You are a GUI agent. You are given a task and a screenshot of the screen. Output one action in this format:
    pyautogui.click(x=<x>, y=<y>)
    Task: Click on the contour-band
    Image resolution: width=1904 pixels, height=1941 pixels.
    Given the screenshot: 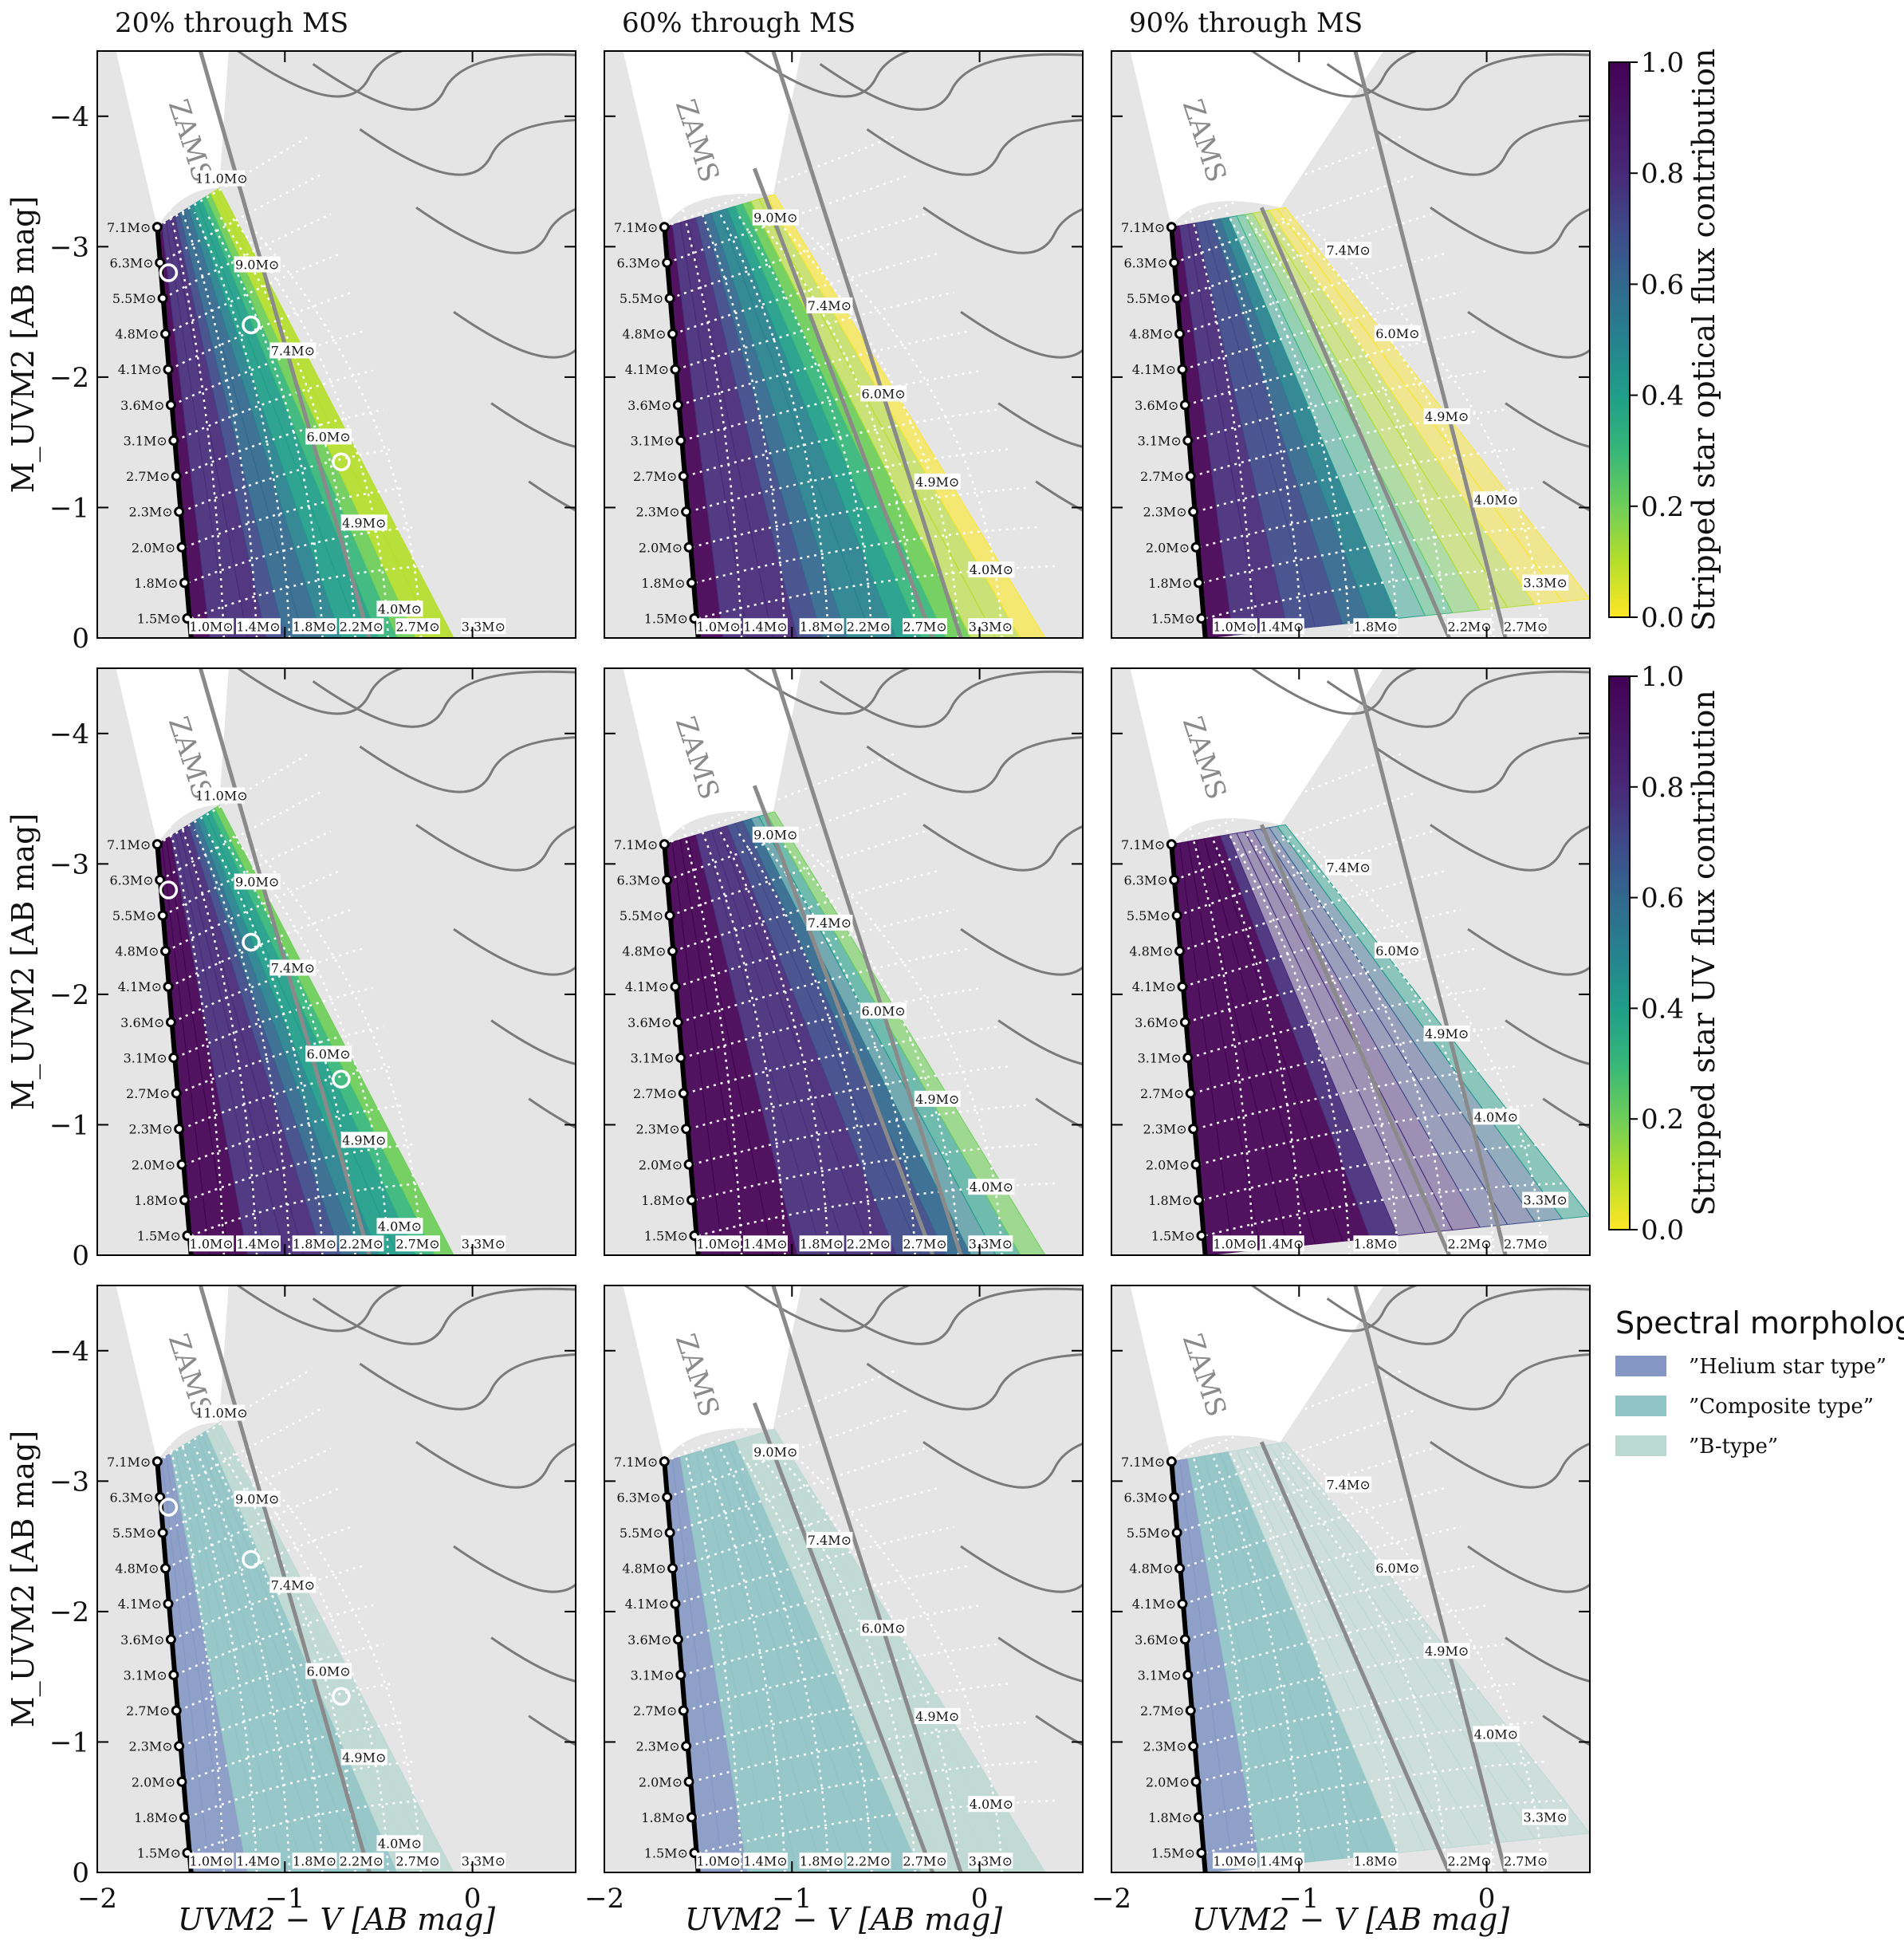 What is the action you would take?
    pyautogui.click(x=334, y=412)
    